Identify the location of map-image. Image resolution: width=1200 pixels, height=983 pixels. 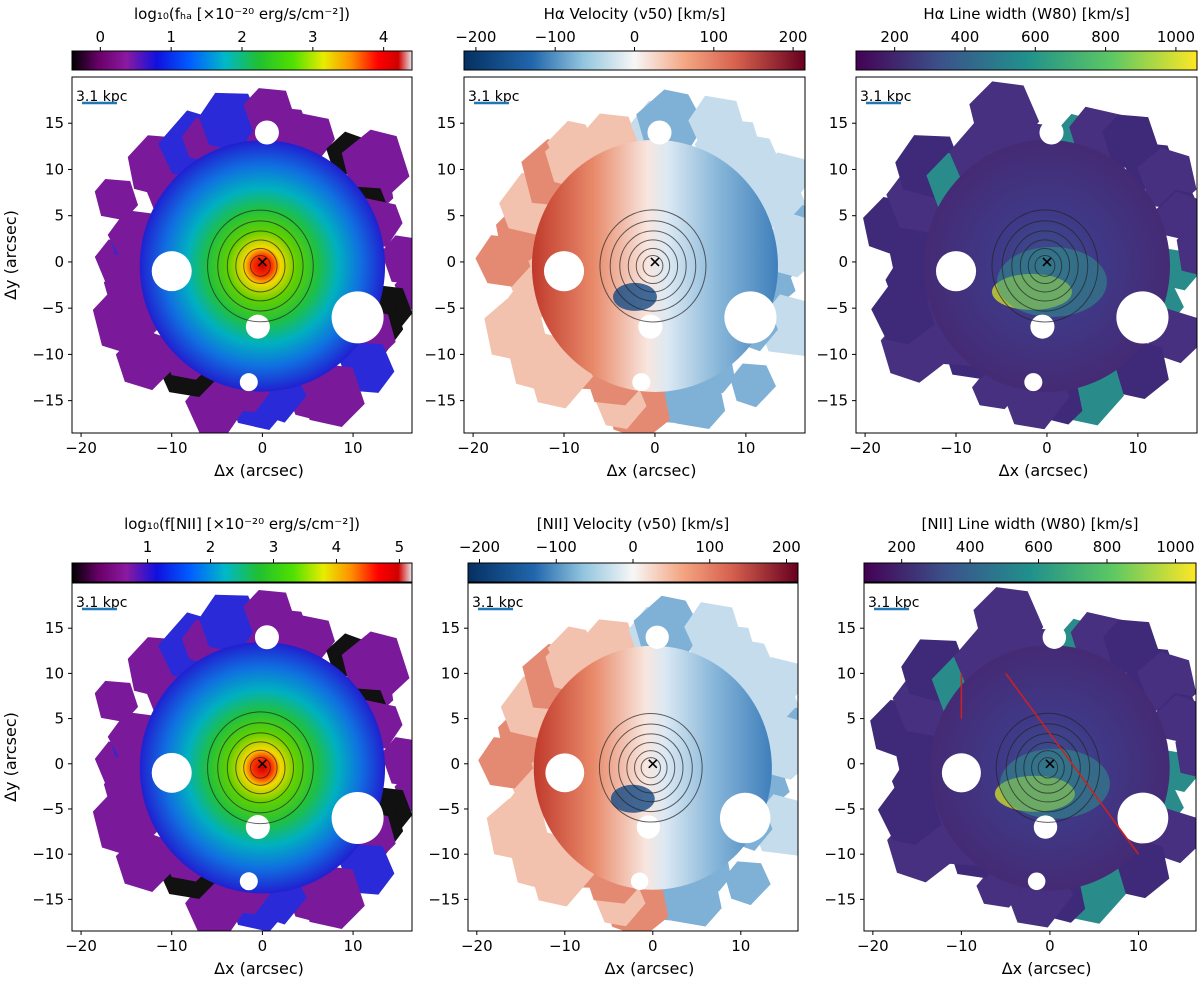
(1030, 255).